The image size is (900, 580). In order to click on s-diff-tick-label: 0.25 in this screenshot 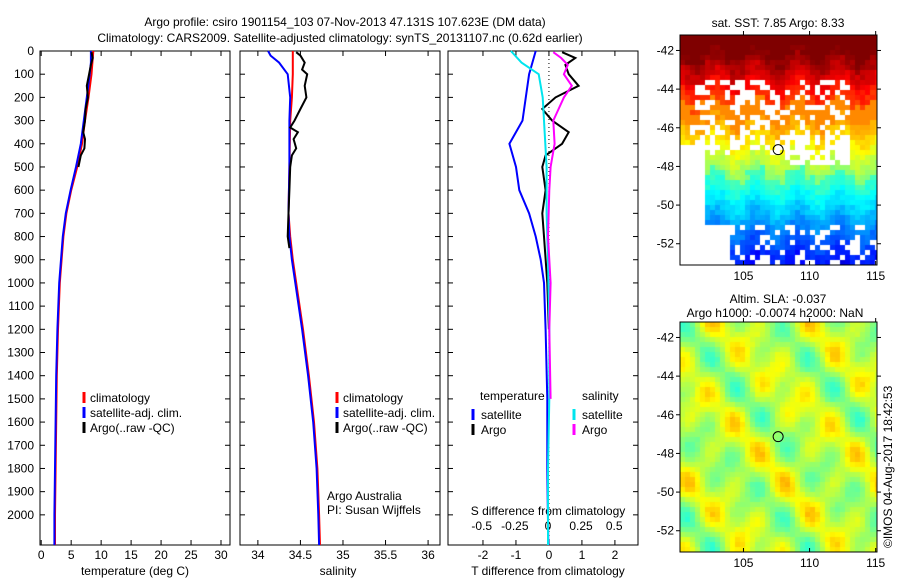, I will do `click(581, 526)`.